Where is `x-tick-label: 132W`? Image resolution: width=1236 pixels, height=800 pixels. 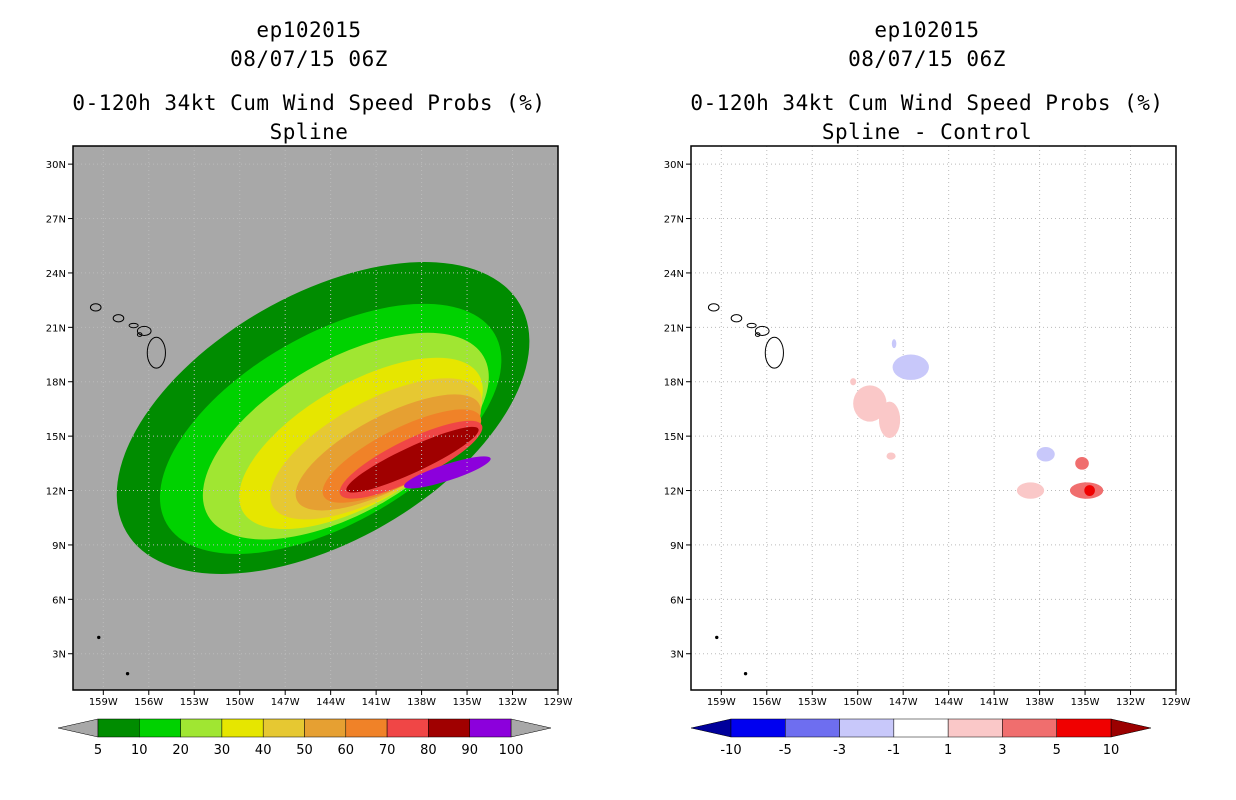 x-tick-label: 132W is located at coordinates (1130, 702).